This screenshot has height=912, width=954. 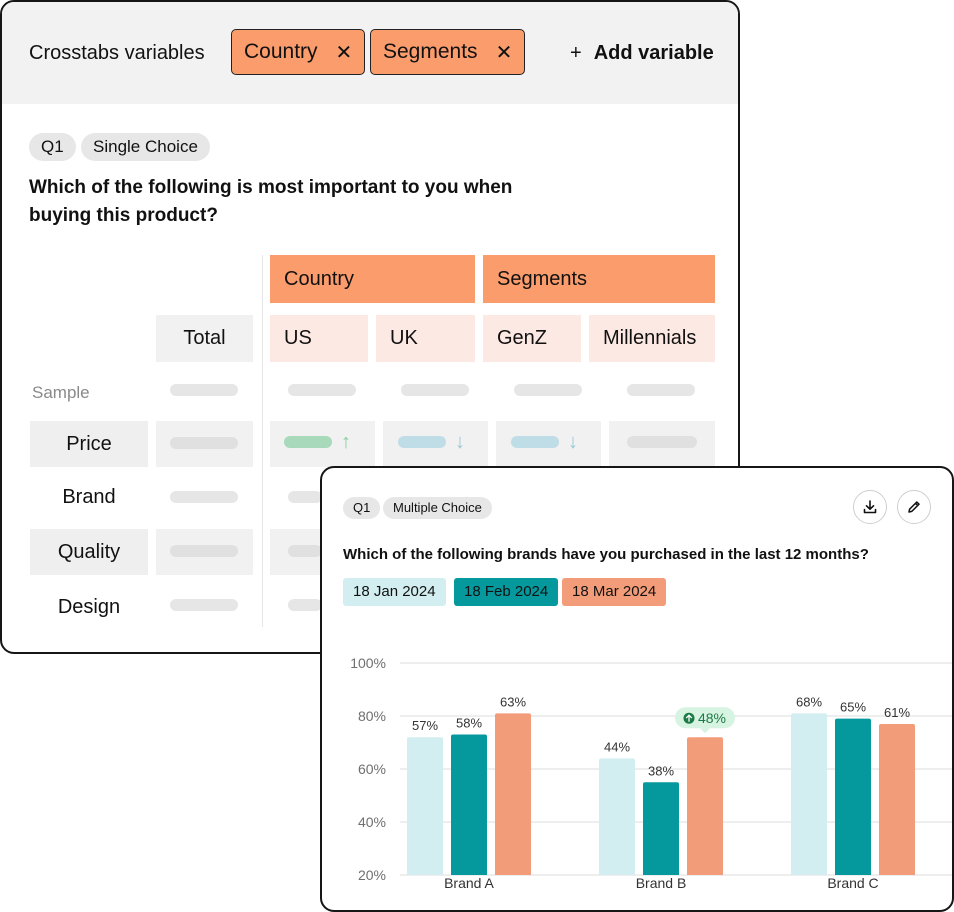 What do you see at coordinates (532, 338) in the screenshot?
I see `column-header-genz: GenZ` at bounding box center [532, 338].